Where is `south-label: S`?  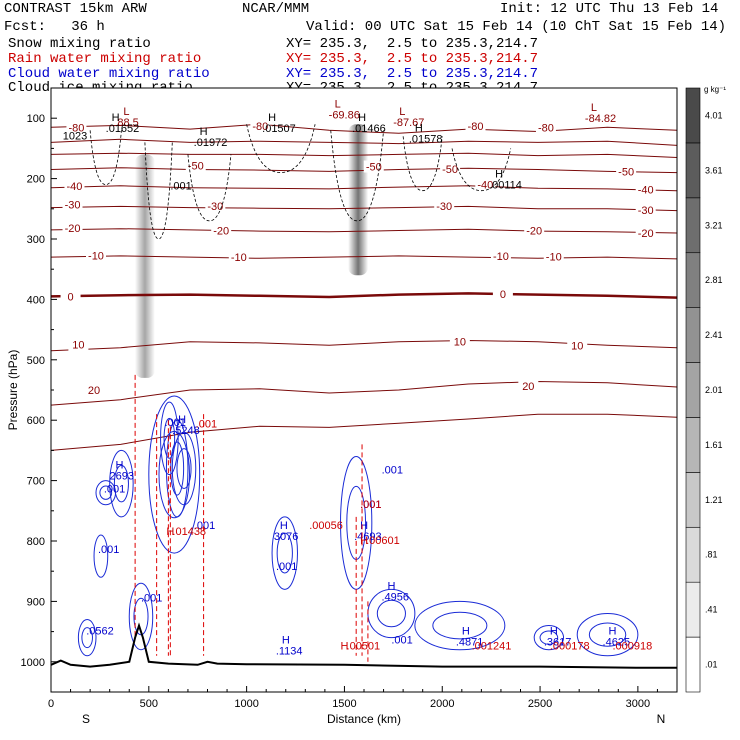 south-label: S is located at coordinates (86, 719).